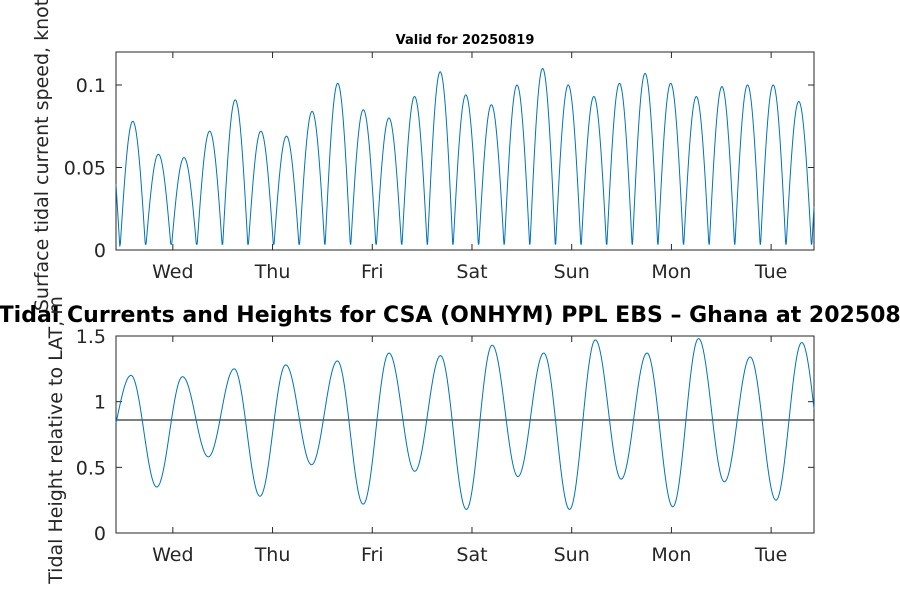 The height and width of the screenshot is (600, 900). Describe the element at coordinates (172, 272) in the screenshot. I see `current-speed-xtick-label: Wed` at that location.